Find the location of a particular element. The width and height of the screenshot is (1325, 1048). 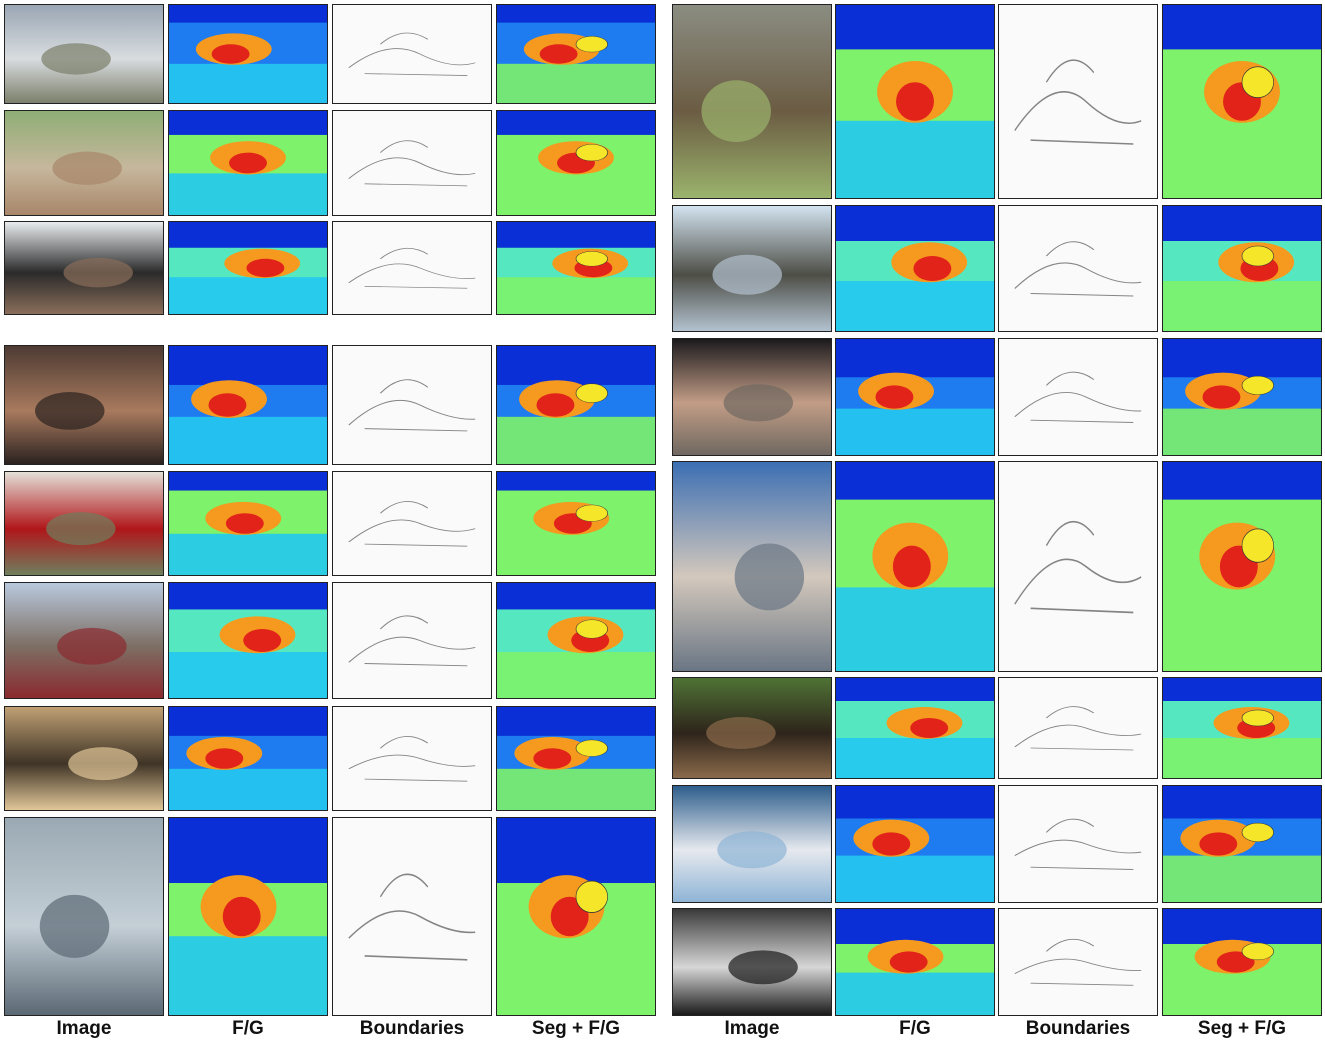

right-row1-boundaries-map is located at coordinates (1078, 101).